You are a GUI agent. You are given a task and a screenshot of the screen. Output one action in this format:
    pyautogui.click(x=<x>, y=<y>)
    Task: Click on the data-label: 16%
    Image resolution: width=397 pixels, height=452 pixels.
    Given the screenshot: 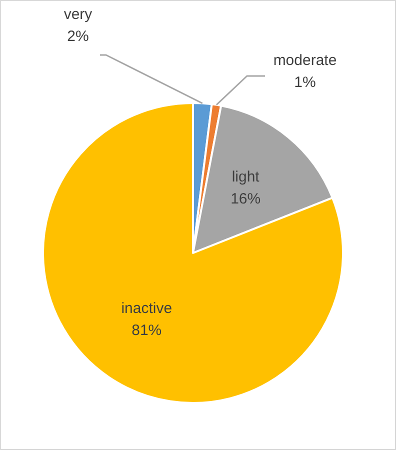 What is the action you would take?
    pyautogui.click(x=245, y=199)
    